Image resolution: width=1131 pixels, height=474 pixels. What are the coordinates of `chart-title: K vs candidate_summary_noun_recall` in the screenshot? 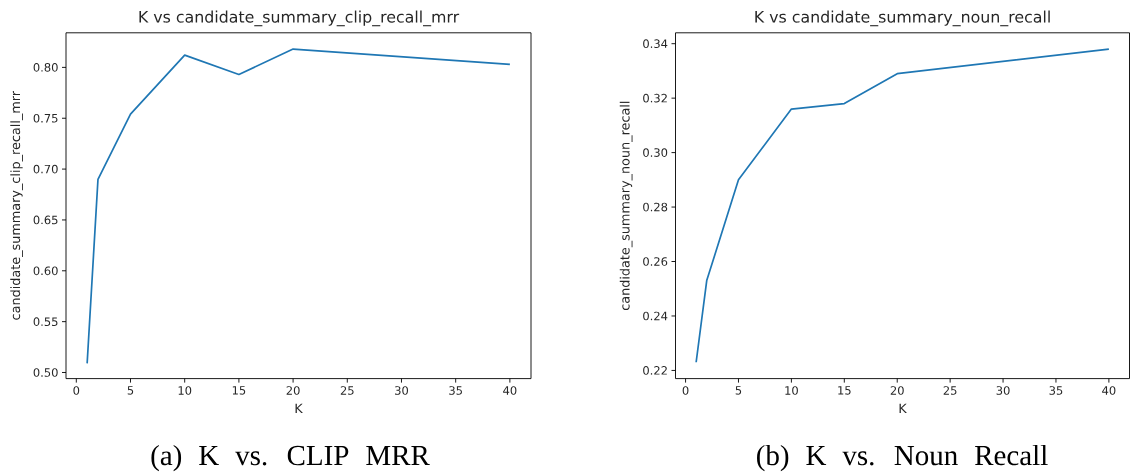 It's located at (902, 18).